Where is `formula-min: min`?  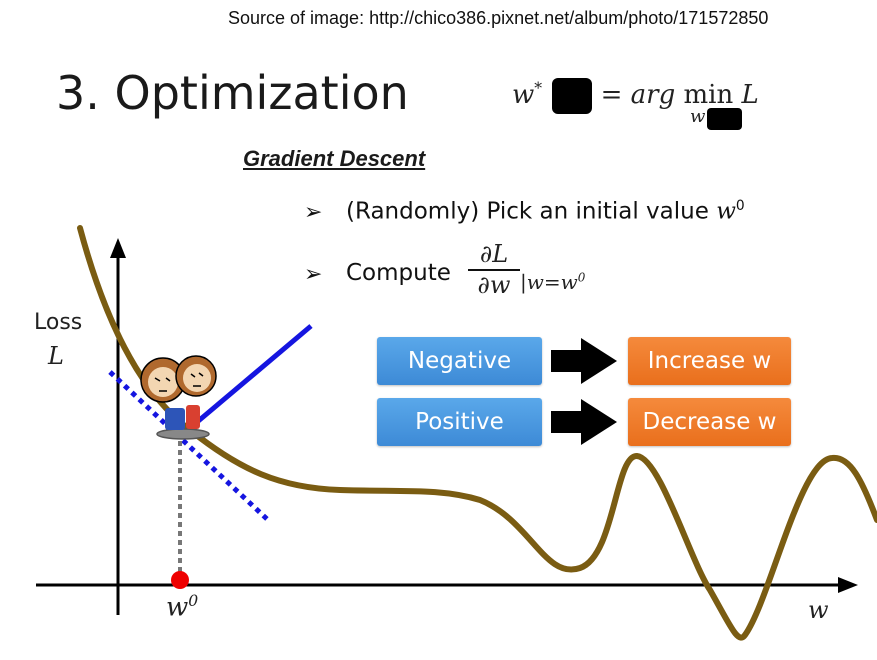
formula-min: min is located at coordinates (708, 95).